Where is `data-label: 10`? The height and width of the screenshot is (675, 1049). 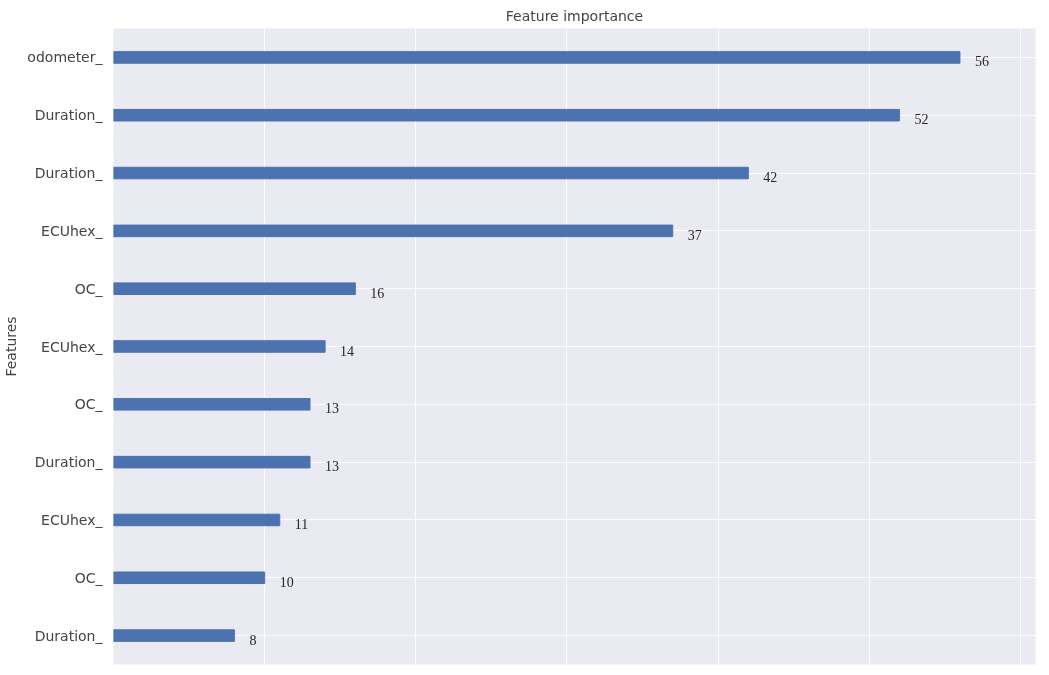
data-label: 10 is located at coordinates (286, 582).